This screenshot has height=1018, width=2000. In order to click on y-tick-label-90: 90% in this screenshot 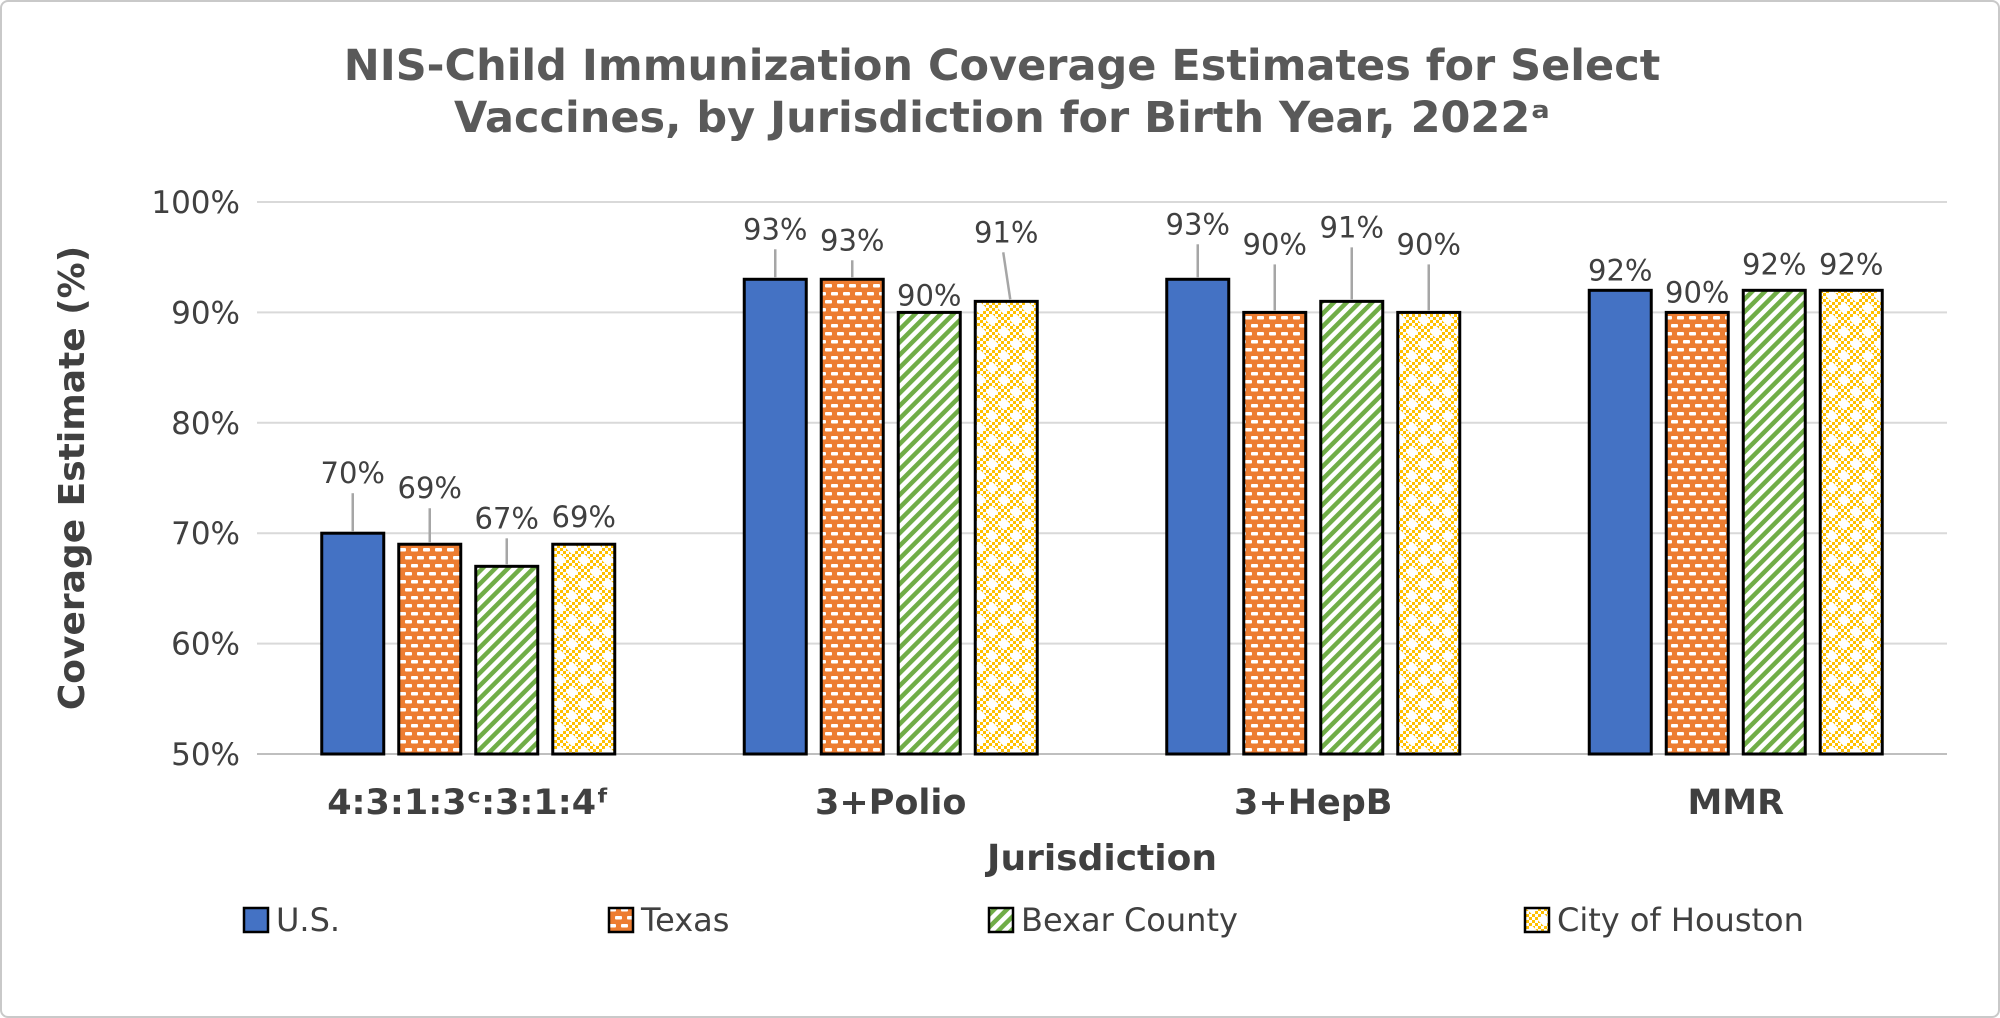, I will do `click(205, 313)`.